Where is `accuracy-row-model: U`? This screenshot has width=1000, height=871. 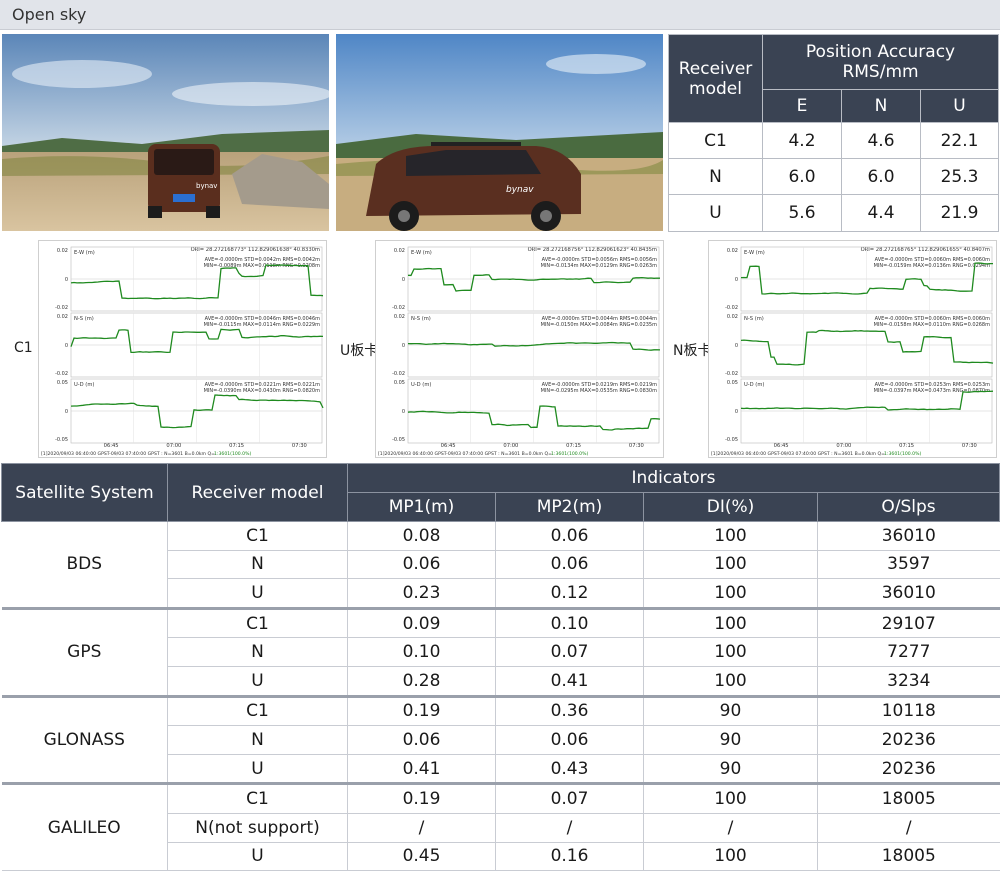
accuracy-row-model: U is located at coordinates (715, 213).